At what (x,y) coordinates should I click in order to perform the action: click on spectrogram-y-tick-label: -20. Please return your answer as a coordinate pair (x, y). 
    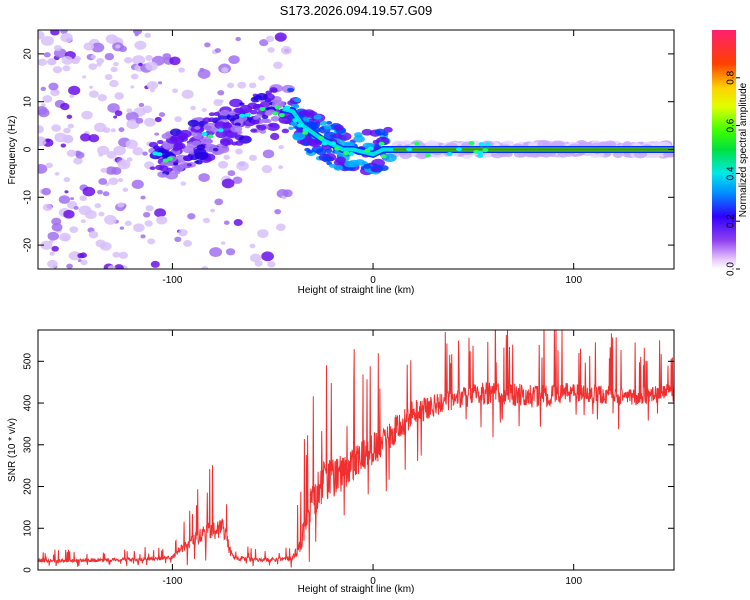
    Looking at the image, I should click on (28, 244).